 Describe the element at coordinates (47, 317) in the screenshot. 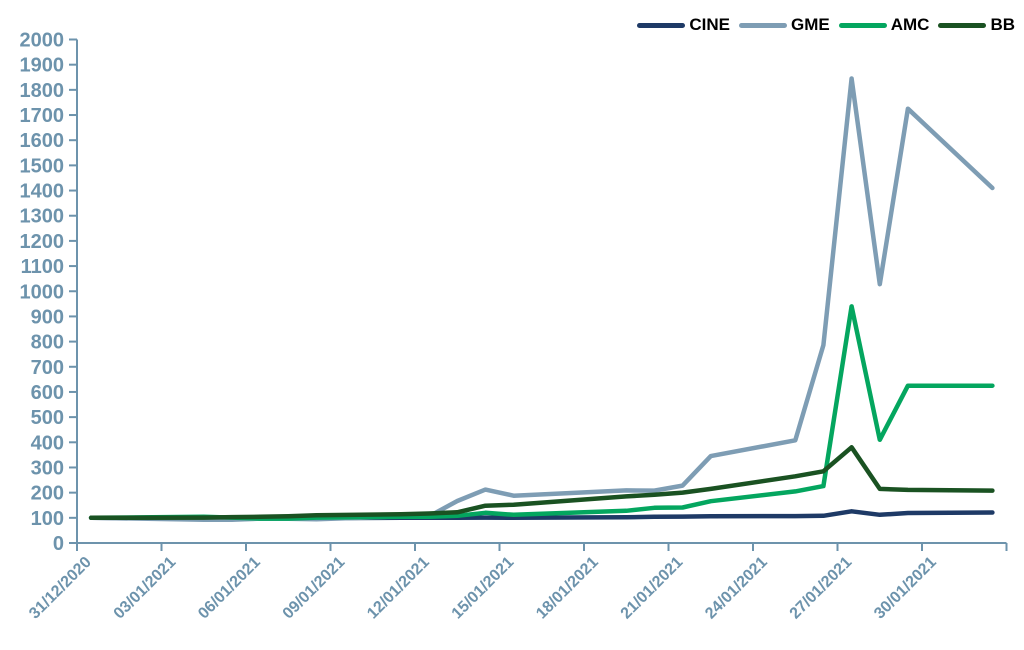

I see `y-tick-label: 900` at that location.